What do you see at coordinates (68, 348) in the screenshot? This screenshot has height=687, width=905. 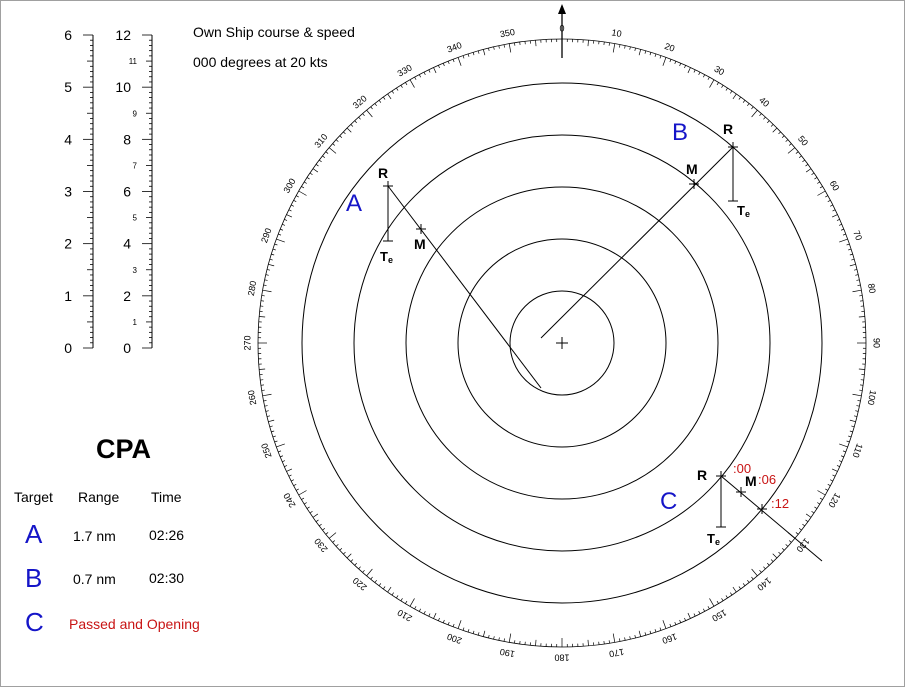 I see `scale-left-label: 0` at bounding box center [68, 348].